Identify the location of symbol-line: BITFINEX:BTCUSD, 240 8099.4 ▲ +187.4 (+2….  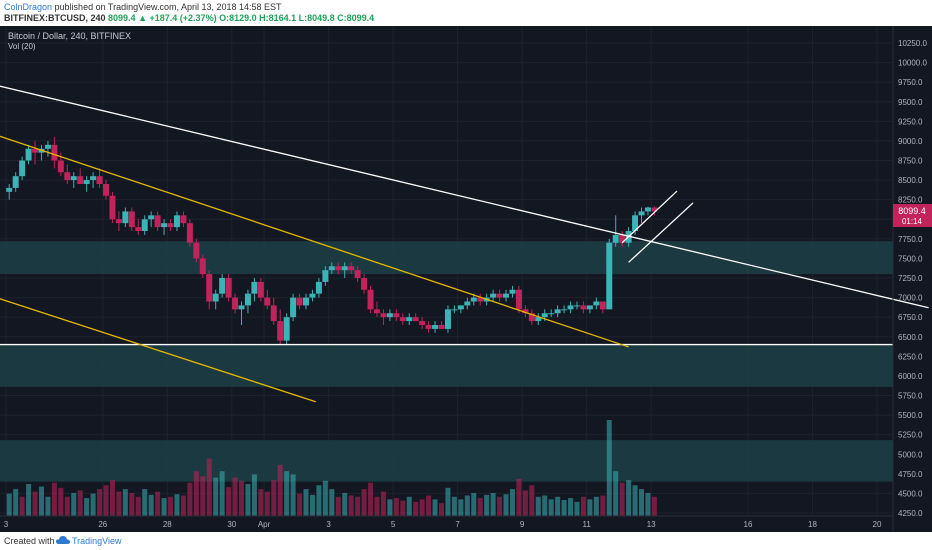
(189, 18).